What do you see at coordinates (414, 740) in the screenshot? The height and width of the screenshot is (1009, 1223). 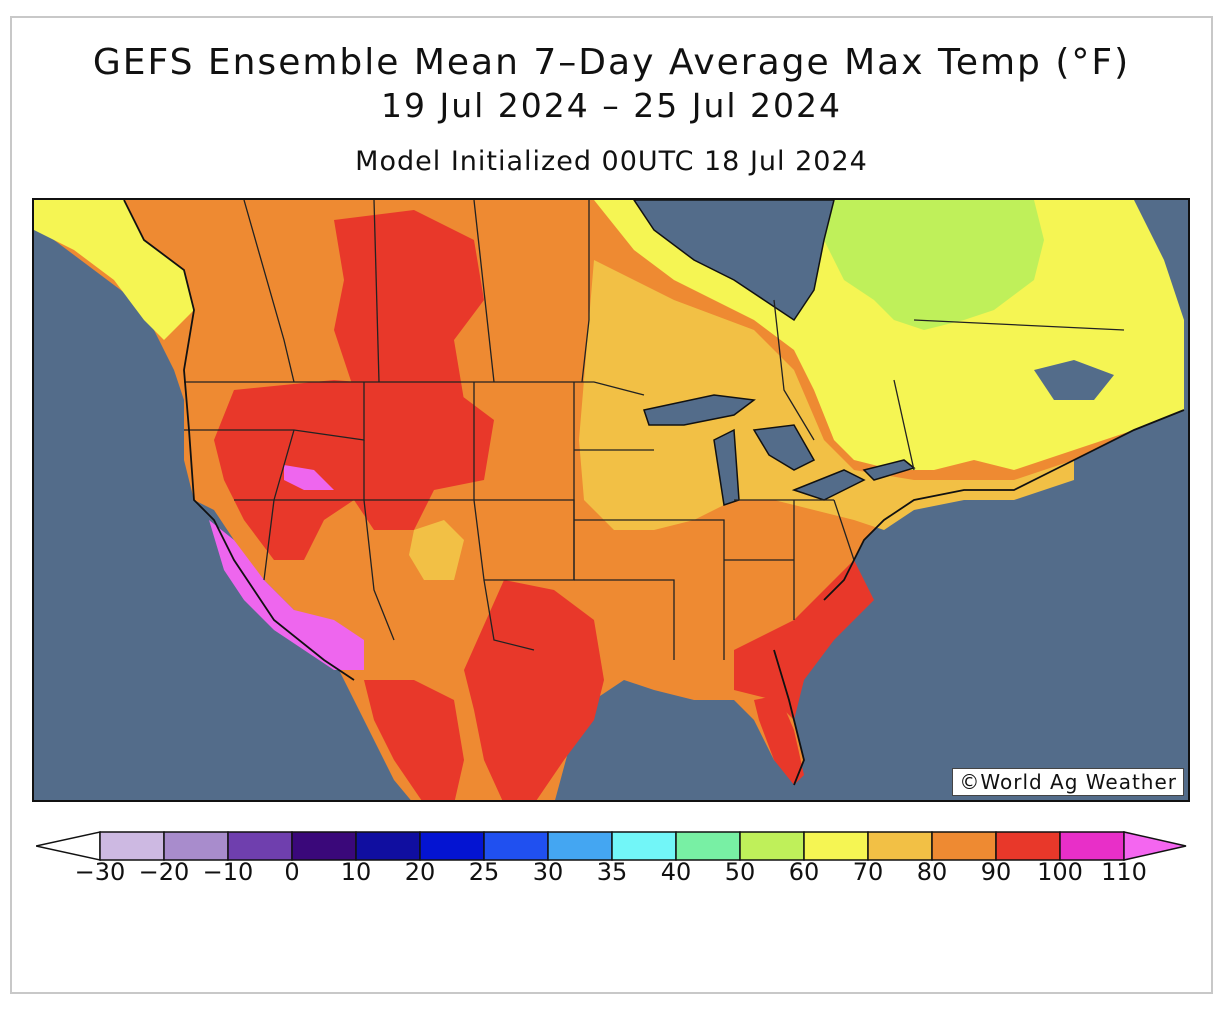 I see `zone-90s-mexico` at bounding box center [414, 740].